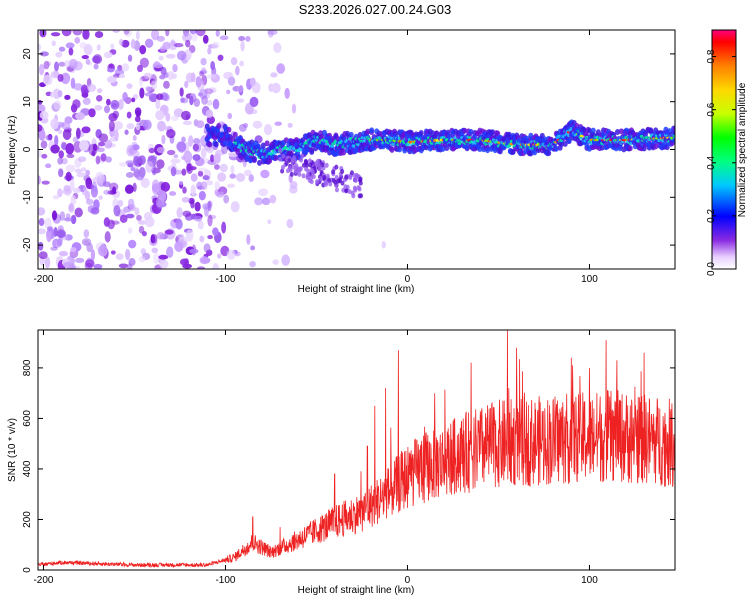 Image resolution: width=750 pixels, height=600 pixels. What do you see at coordinates (673, 136) in the screenshot?
I see `ridge-core` at bounding box center [673, 136].